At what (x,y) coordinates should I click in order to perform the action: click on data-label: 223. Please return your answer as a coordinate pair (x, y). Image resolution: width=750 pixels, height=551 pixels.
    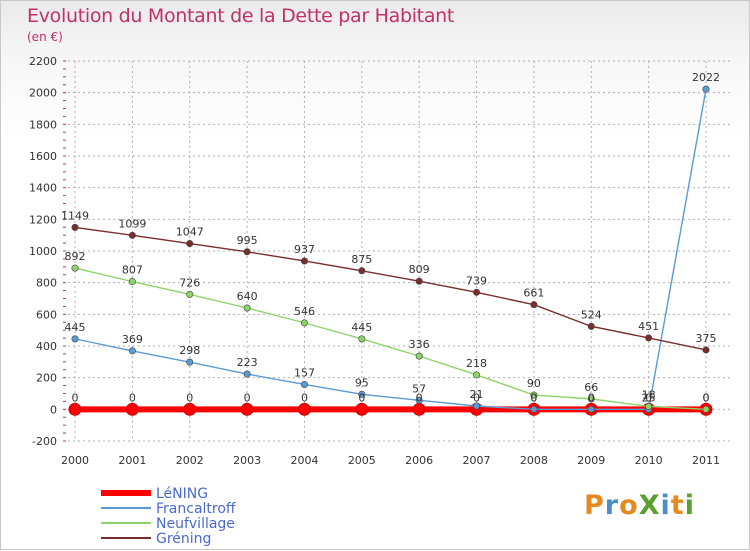
    Looking at the image, I should click on (247, 362).